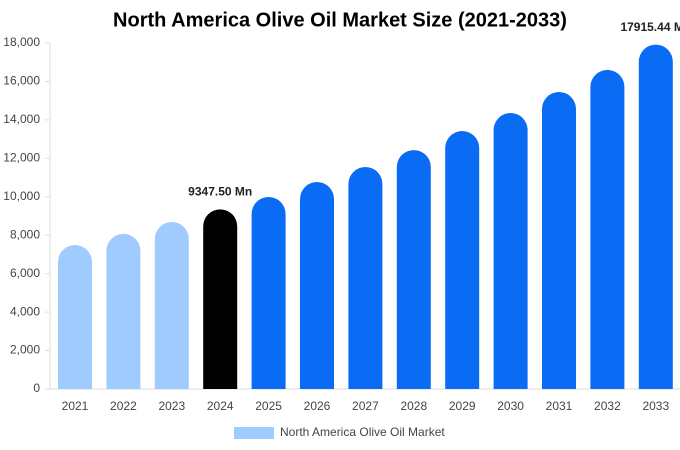 The height and width of the screenshot is (450, 680). Describe the element at coordinates (559, 406) in the screenshot. I see `x-tick-label: 2031` at that location.